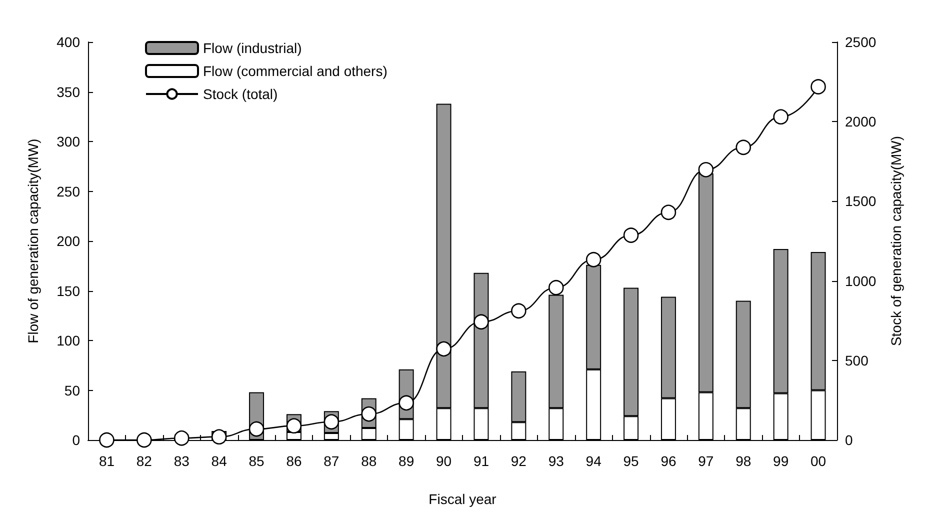 This screenshot has width=935, height=529. What do you see at coordinates (462, 499) in the screenshot?
I see `x-axis-title: Fiscal year` at bounding box center [462, 499].